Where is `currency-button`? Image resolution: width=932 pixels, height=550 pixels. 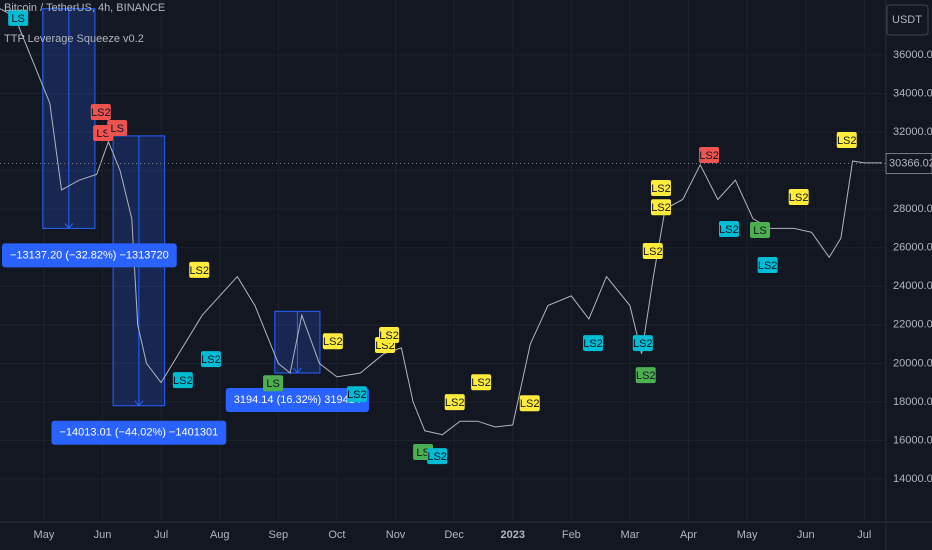 currency-button is located at coordinates (907, 20).